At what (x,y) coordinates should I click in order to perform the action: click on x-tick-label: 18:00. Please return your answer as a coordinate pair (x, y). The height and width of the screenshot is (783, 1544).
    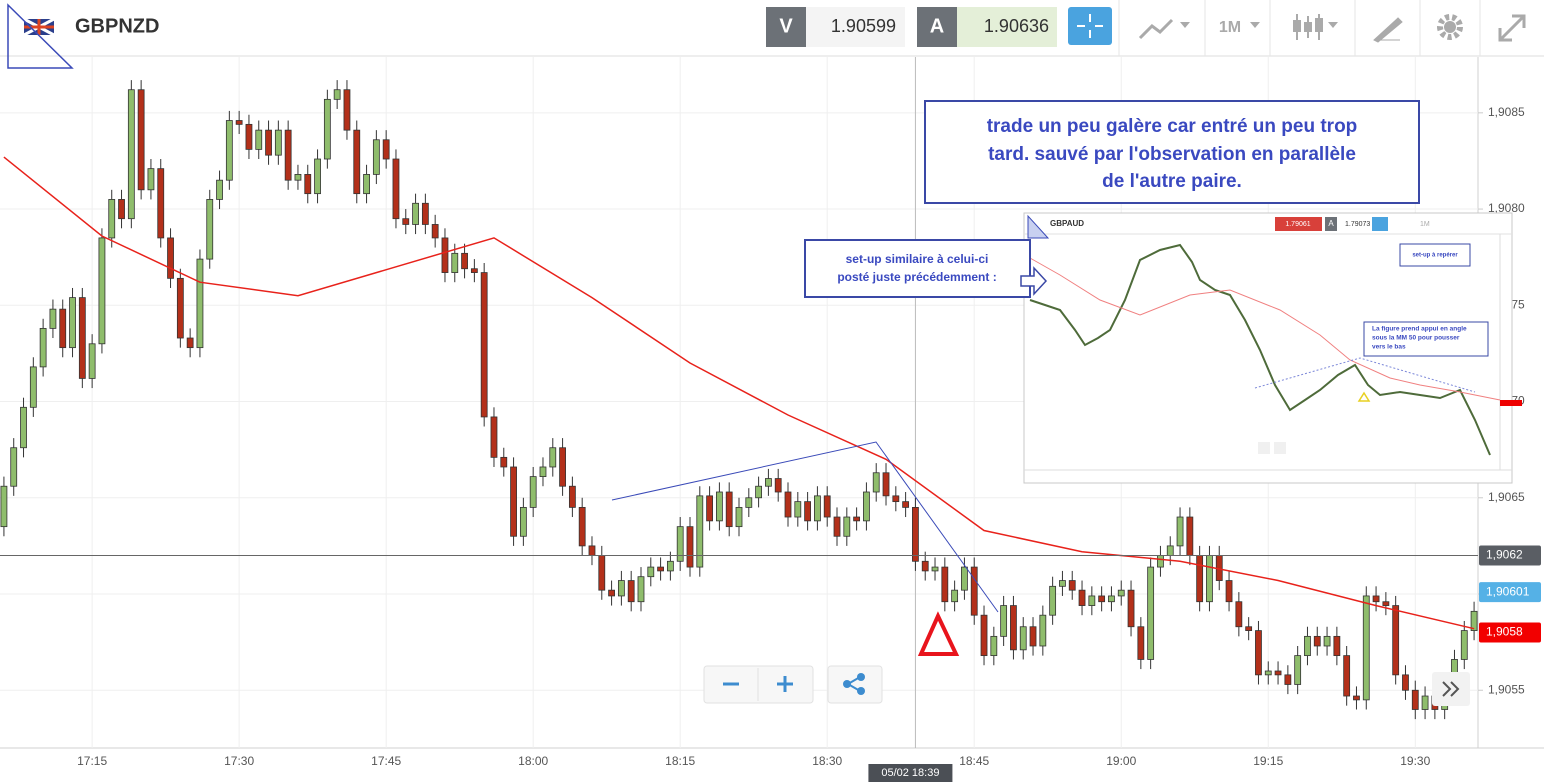
    Looking at the image, I should click on (533, 761).